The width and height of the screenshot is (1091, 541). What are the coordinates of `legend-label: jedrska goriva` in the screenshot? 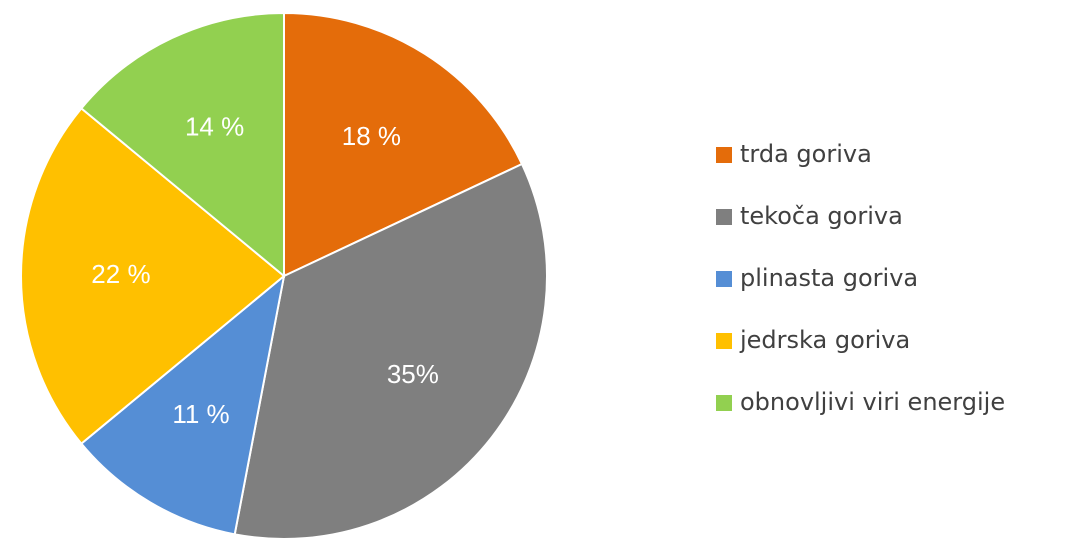 It's located at (824, 340).